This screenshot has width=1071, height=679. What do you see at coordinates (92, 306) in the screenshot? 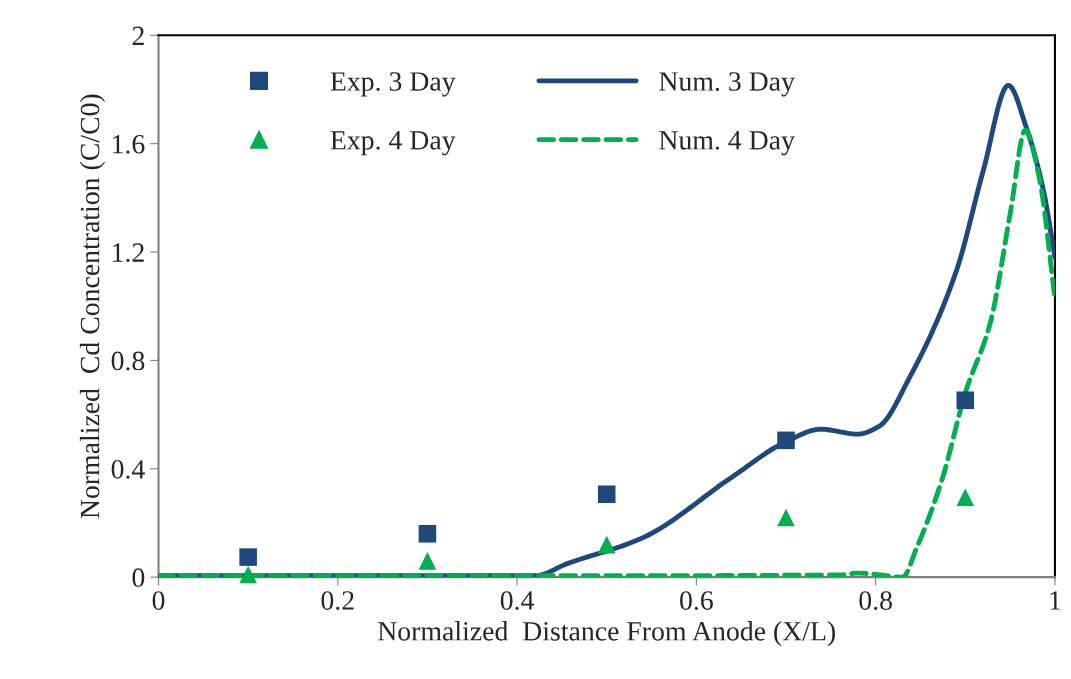
I see `y-axis-title: Normalized Cd Concentration (C/C0)` at bounding box center [92, 306].